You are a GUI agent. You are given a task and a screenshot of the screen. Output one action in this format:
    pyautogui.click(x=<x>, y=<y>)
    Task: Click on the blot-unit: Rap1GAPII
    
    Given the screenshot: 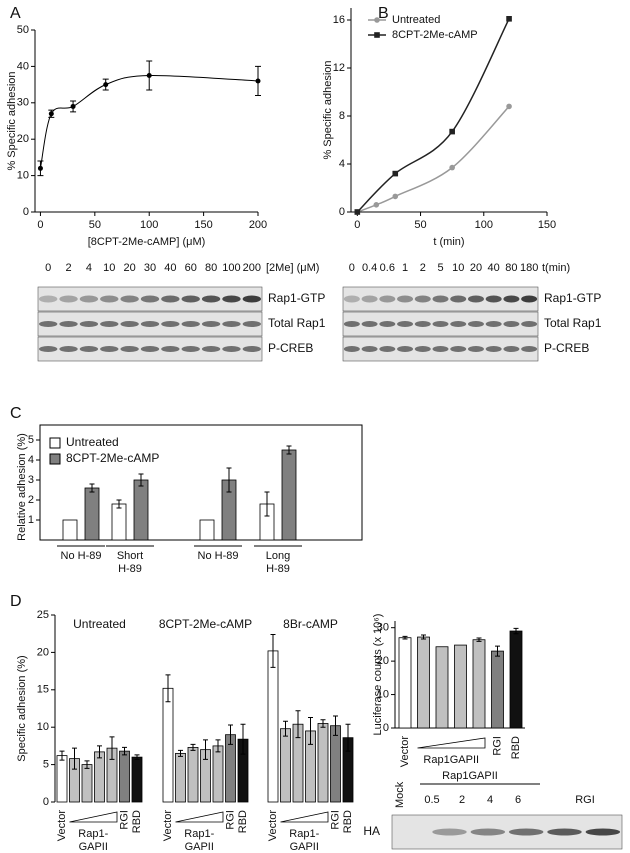 What is the action you would take?
    pyautogui.click(x=470, y=776)
    